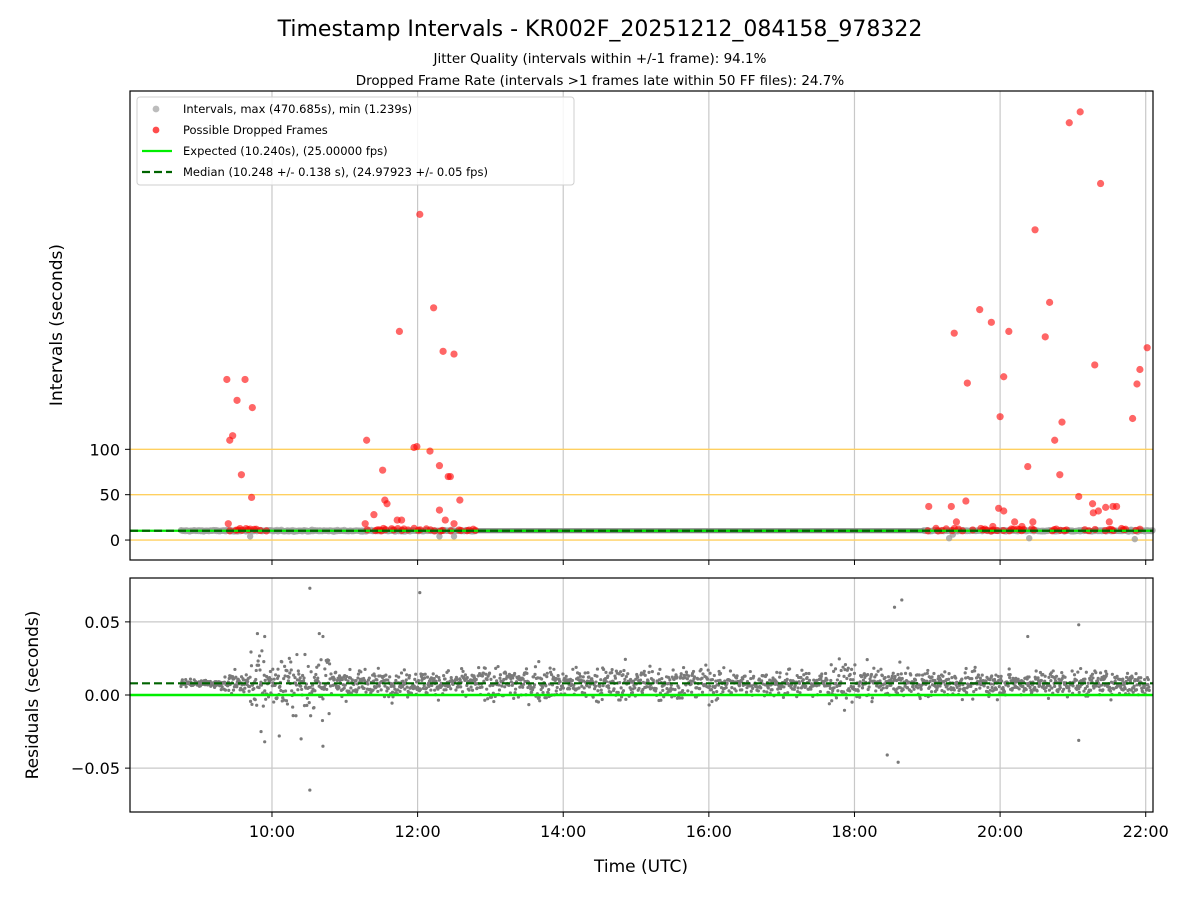 This screenshot has width=1200, height=900. What do you see at coordinates (102, 695) in the screenshot?
I see `bottom-y-tick-label: 0.00` at bounding box center [102, 695].